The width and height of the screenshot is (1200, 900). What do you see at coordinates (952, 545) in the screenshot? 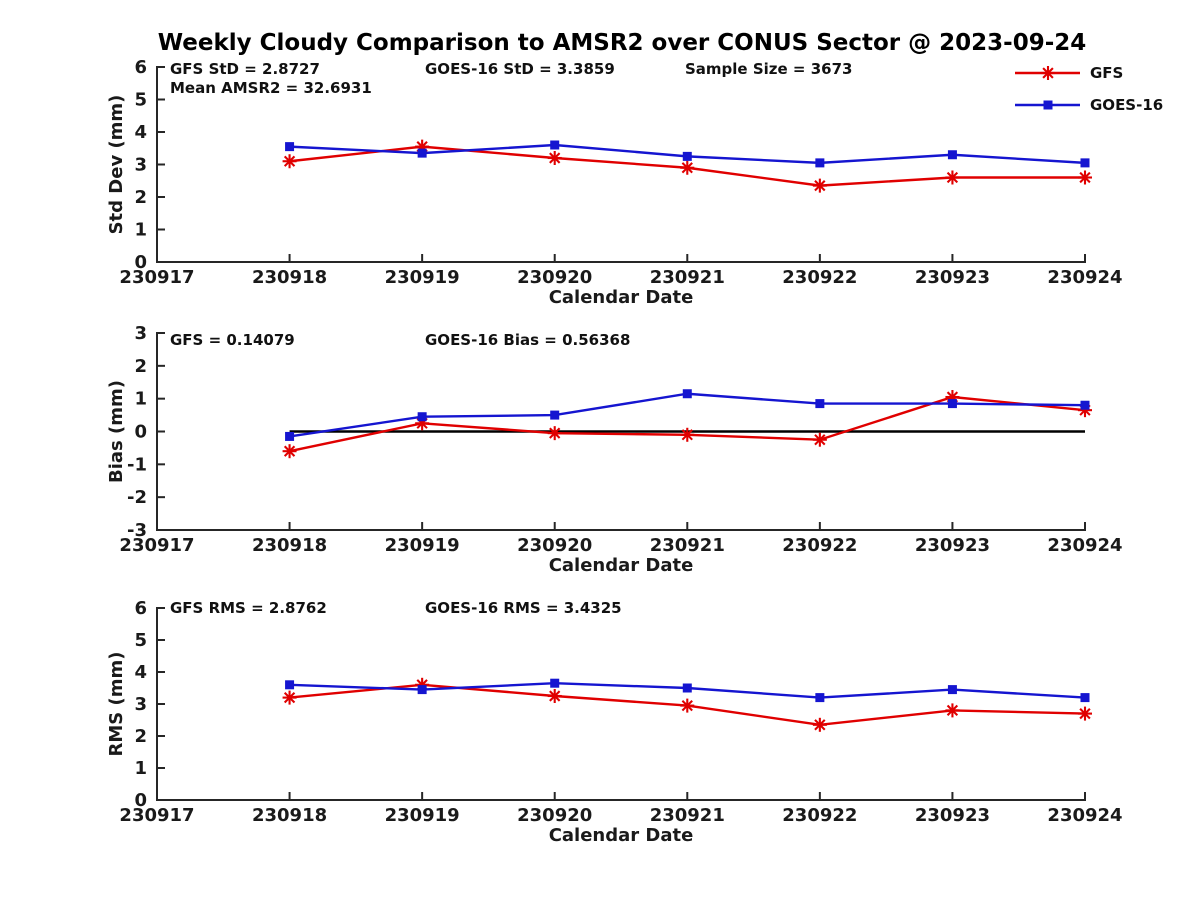
I see `bias-xtick: 230923` at bounding box center [952, 545].